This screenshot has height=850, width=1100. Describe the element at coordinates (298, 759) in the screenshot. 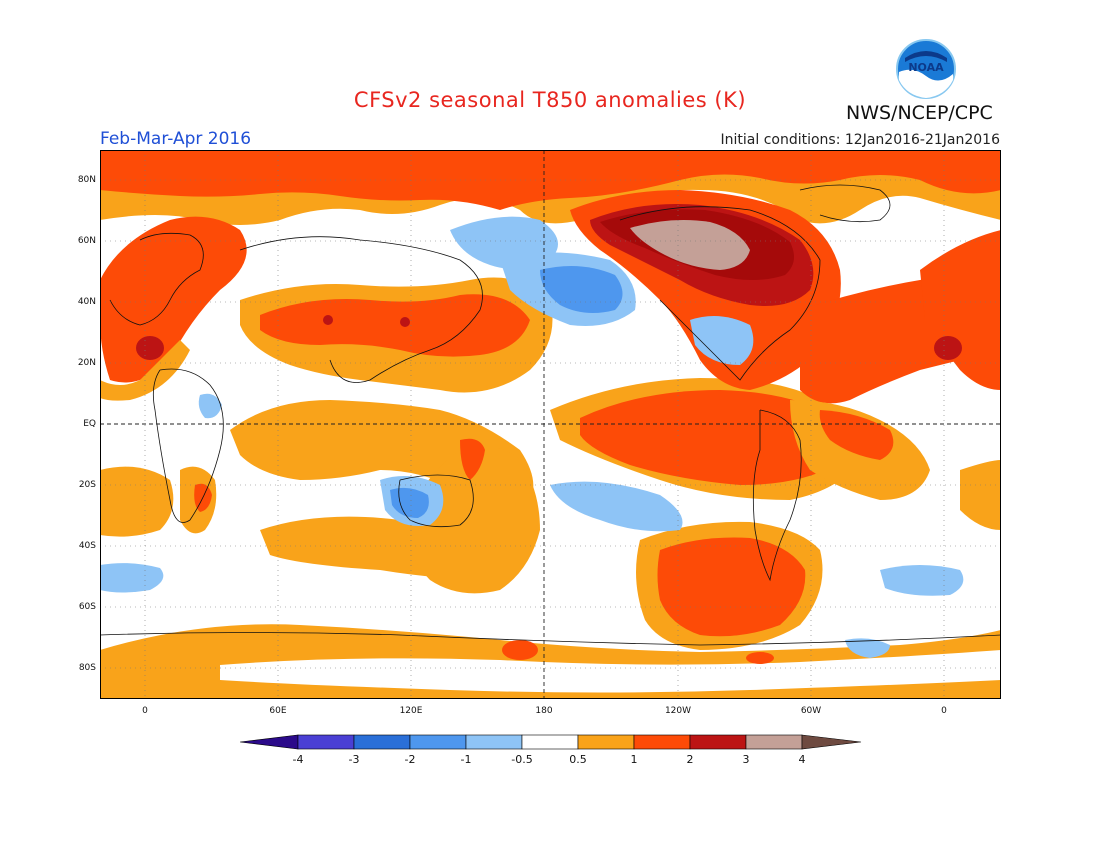

I see `colorbar-label: -4` at that location.